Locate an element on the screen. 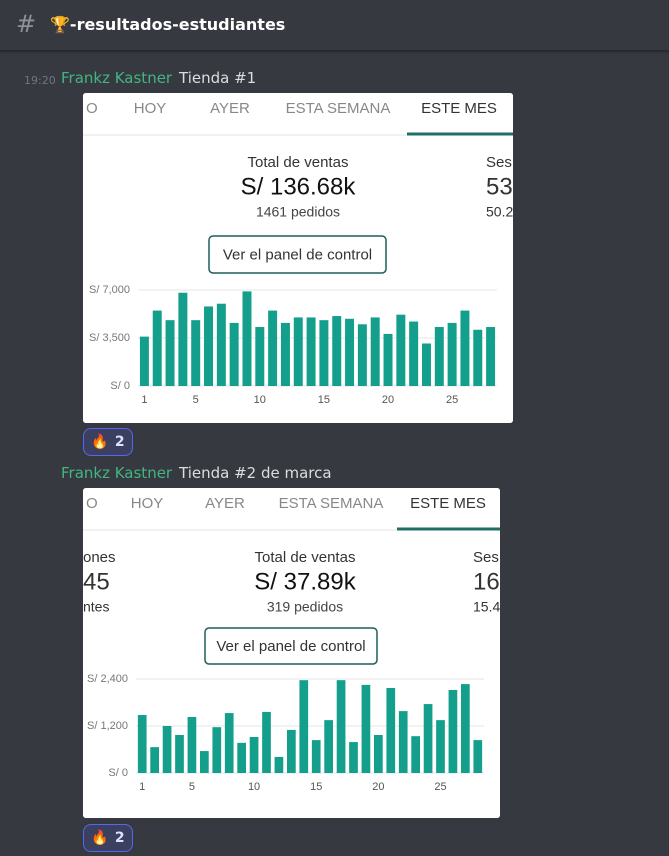 This screenshot has width=669, height=856. tab-label: ESTA SEMANA is located at coordinates (338, 108).